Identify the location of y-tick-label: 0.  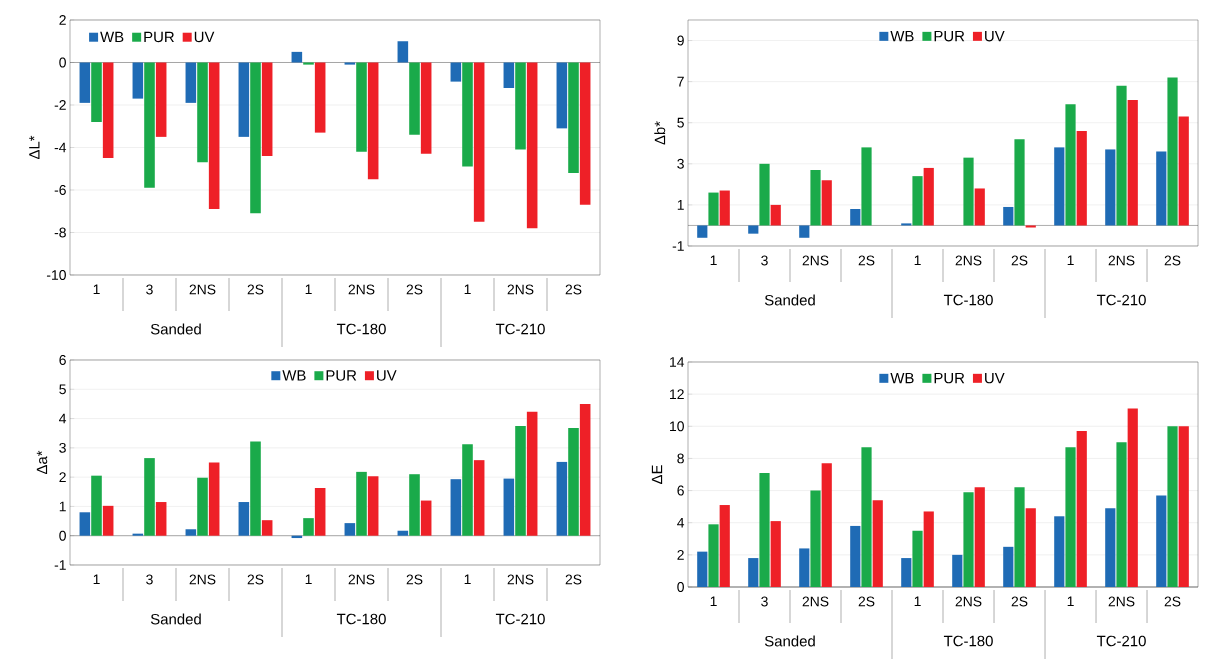
(680, 587).